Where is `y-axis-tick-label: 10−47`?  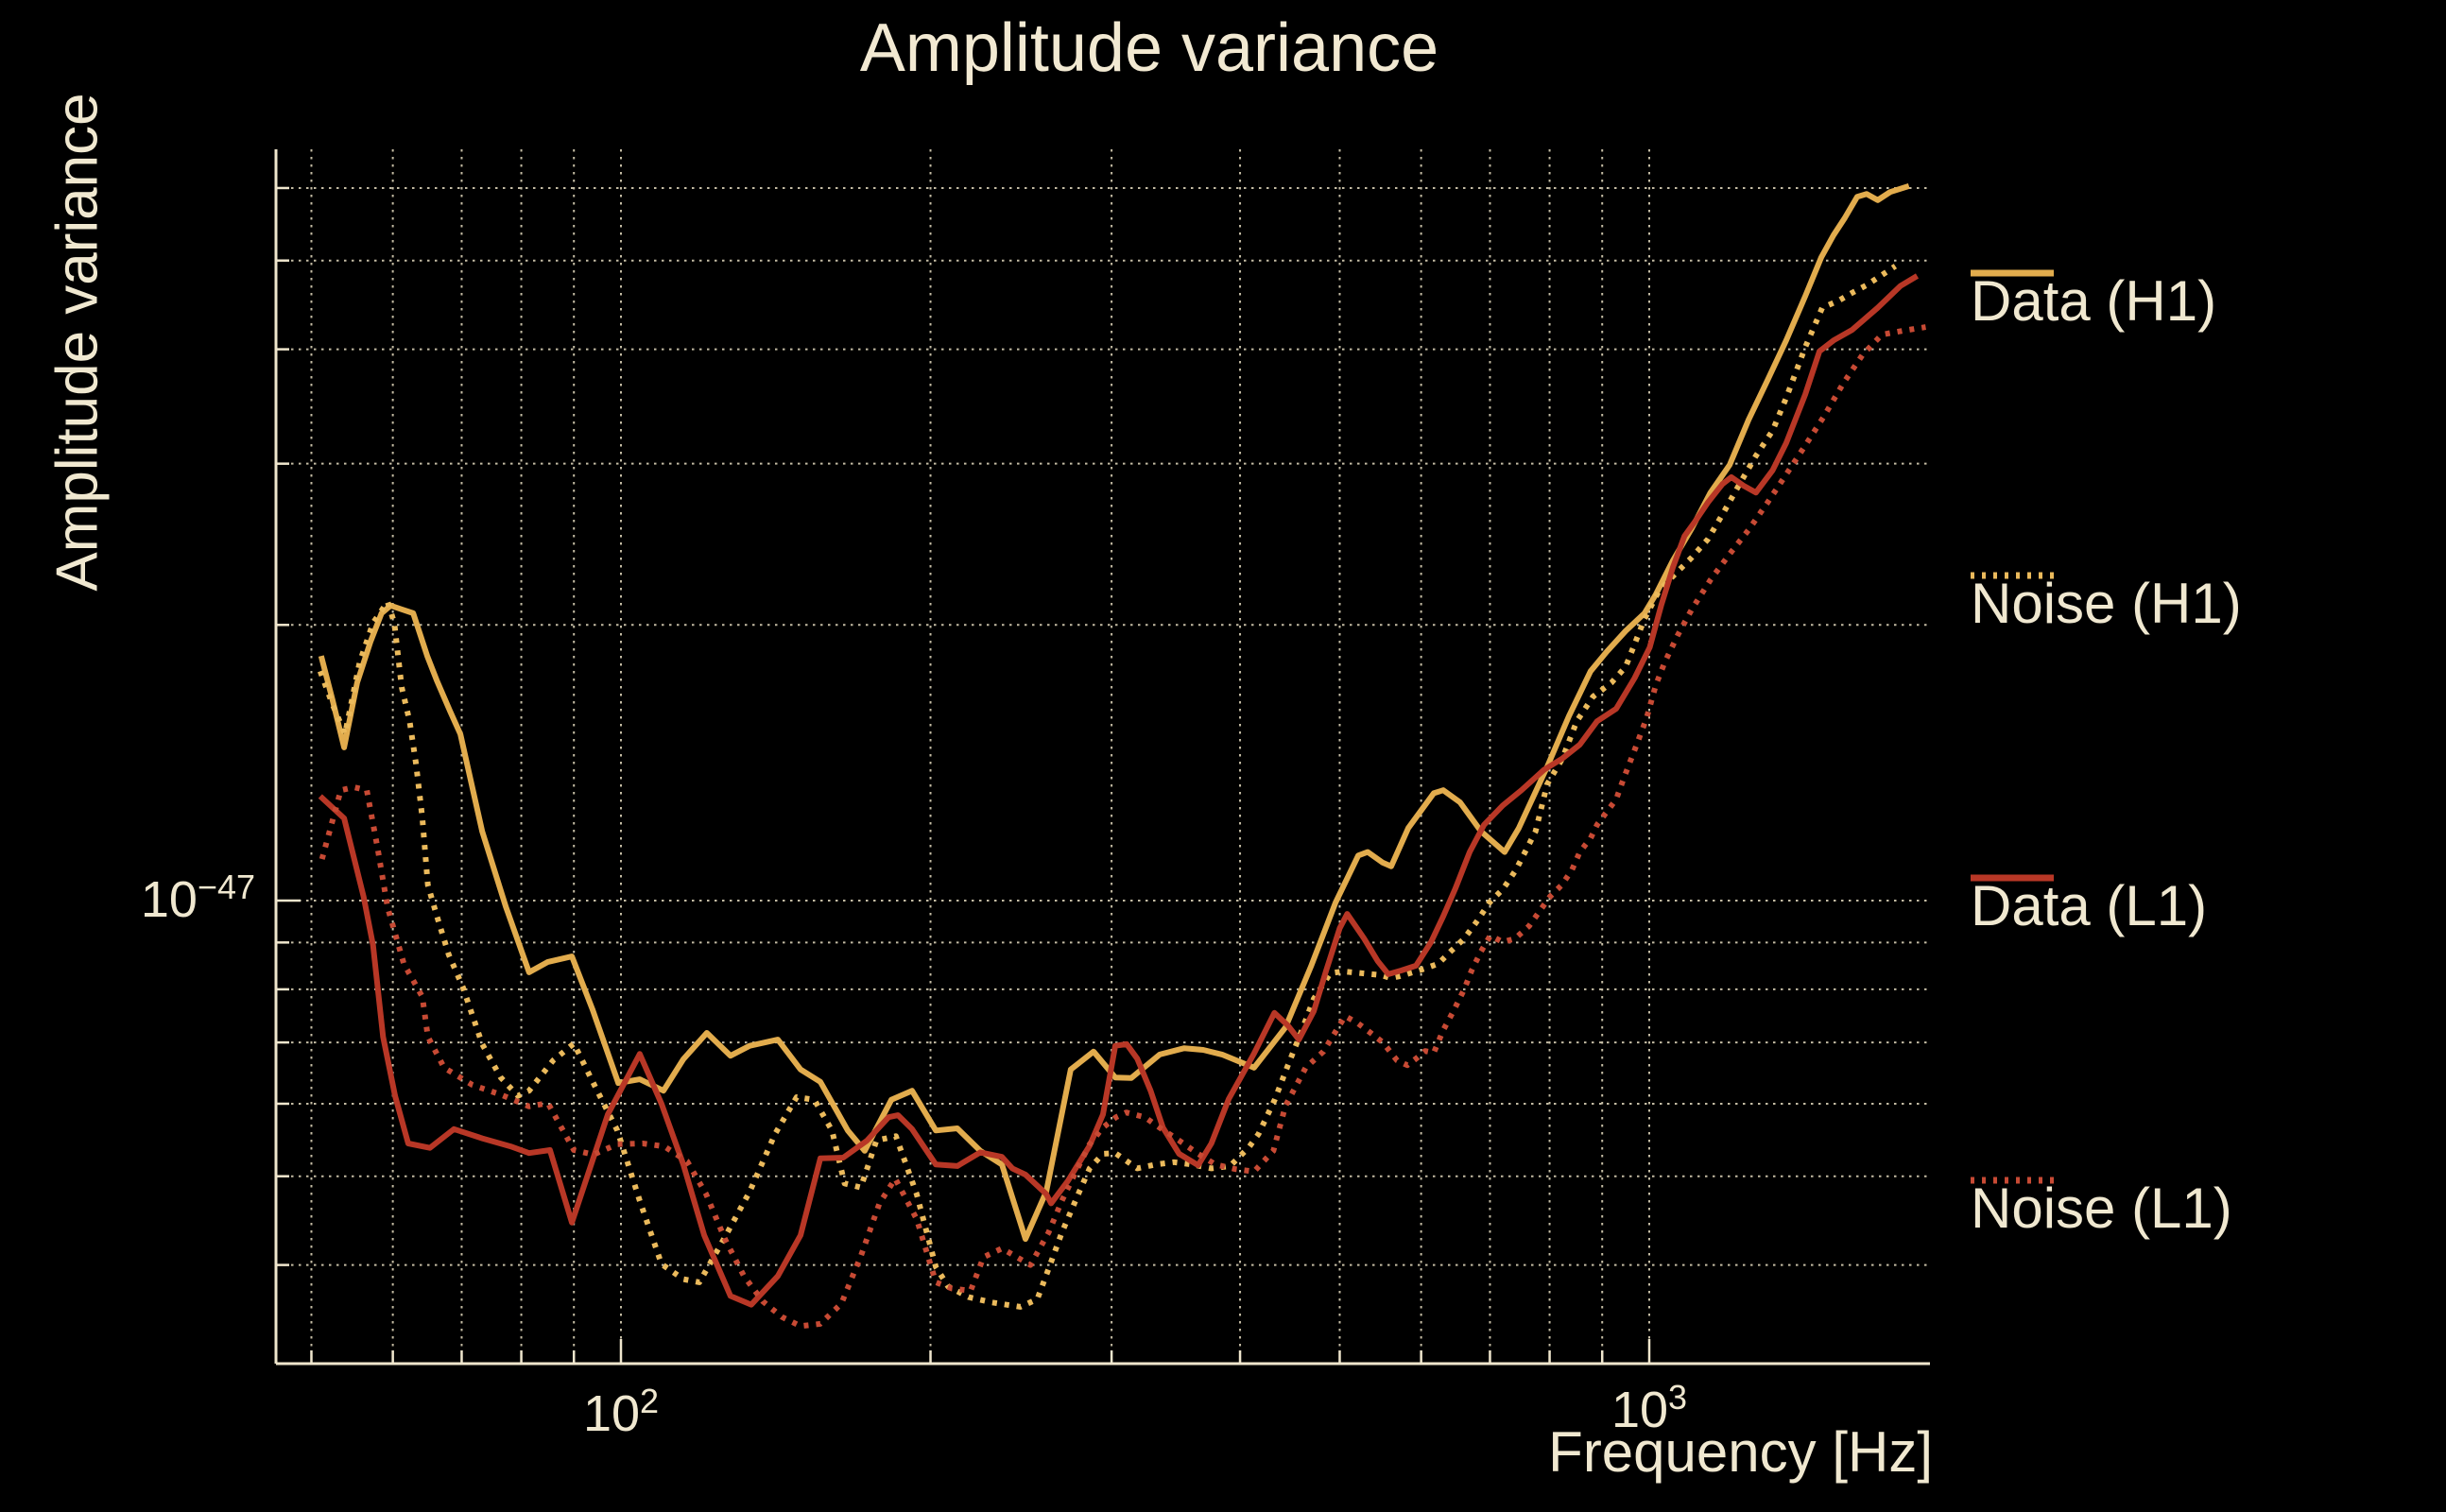
y-axis-tick-label: 10−47 is located at coordinates (198, 898).